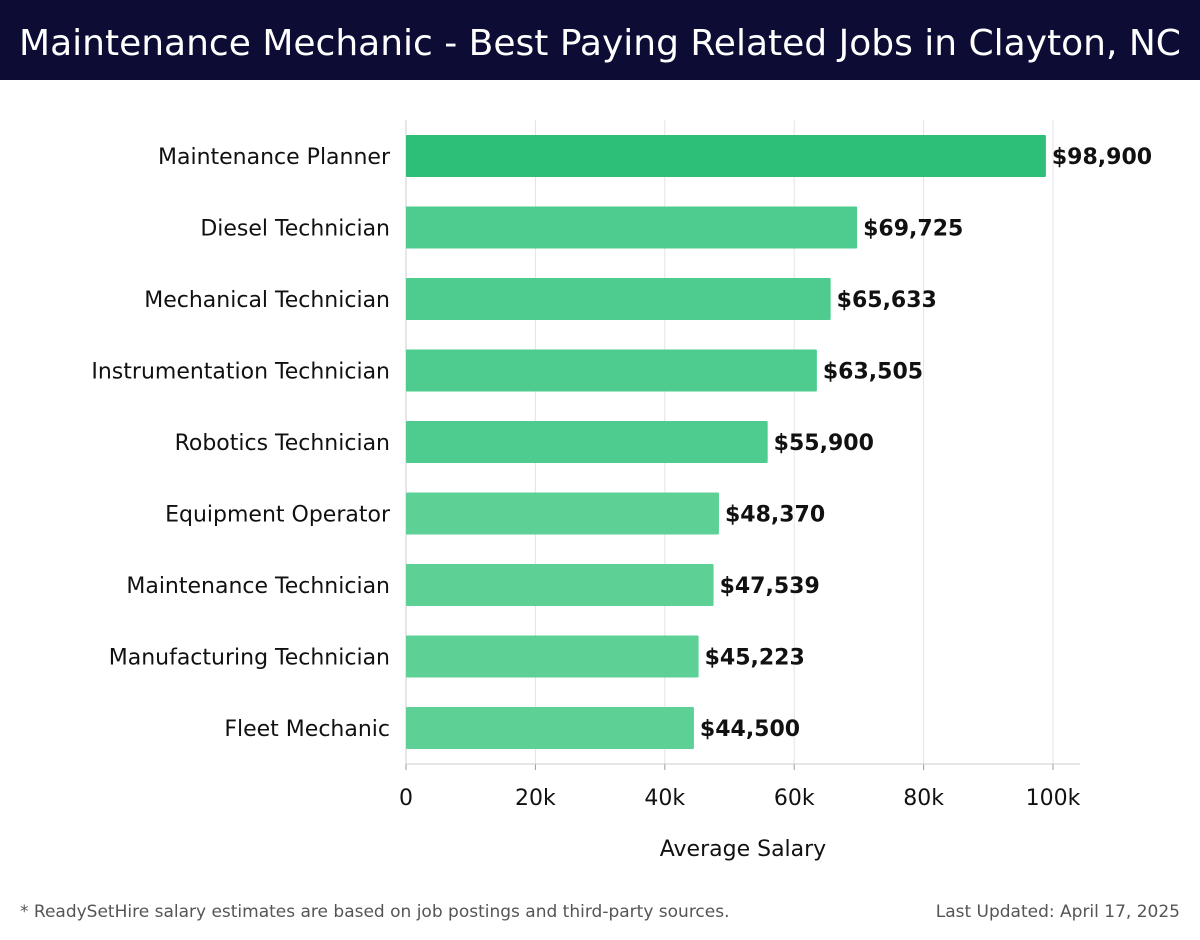  I want to click on x-tick-label: 0, so click(406, 798).